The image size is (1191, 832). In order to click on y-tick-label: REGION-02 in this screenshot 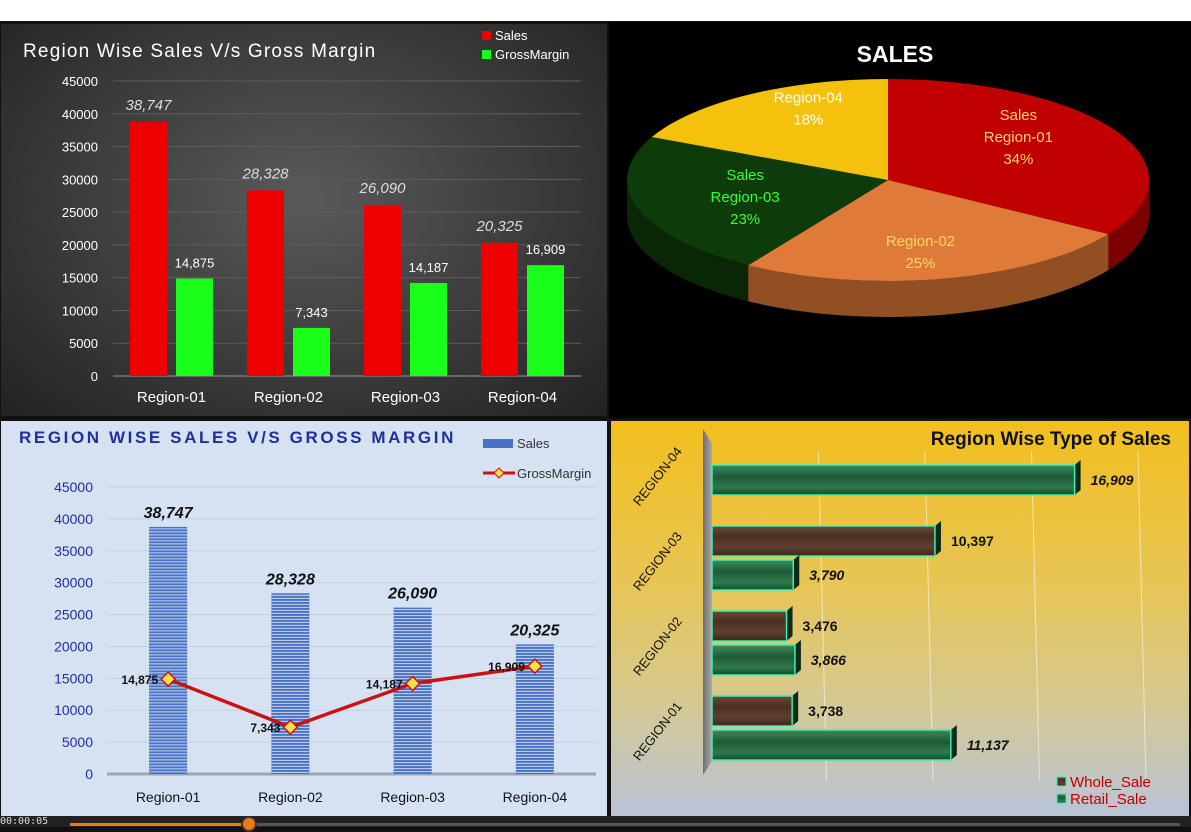, I will do `click(657, 646)`.